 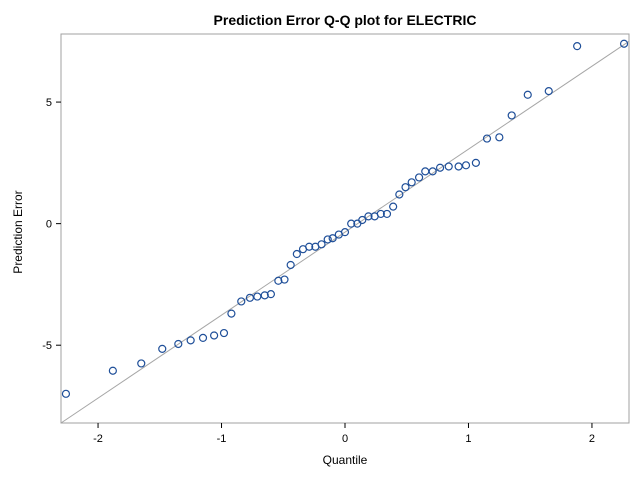 What do you see at coordinates (98, 439) in the screenshot?
I see `x-tick-label: -2` at bounding box center [98, 439].